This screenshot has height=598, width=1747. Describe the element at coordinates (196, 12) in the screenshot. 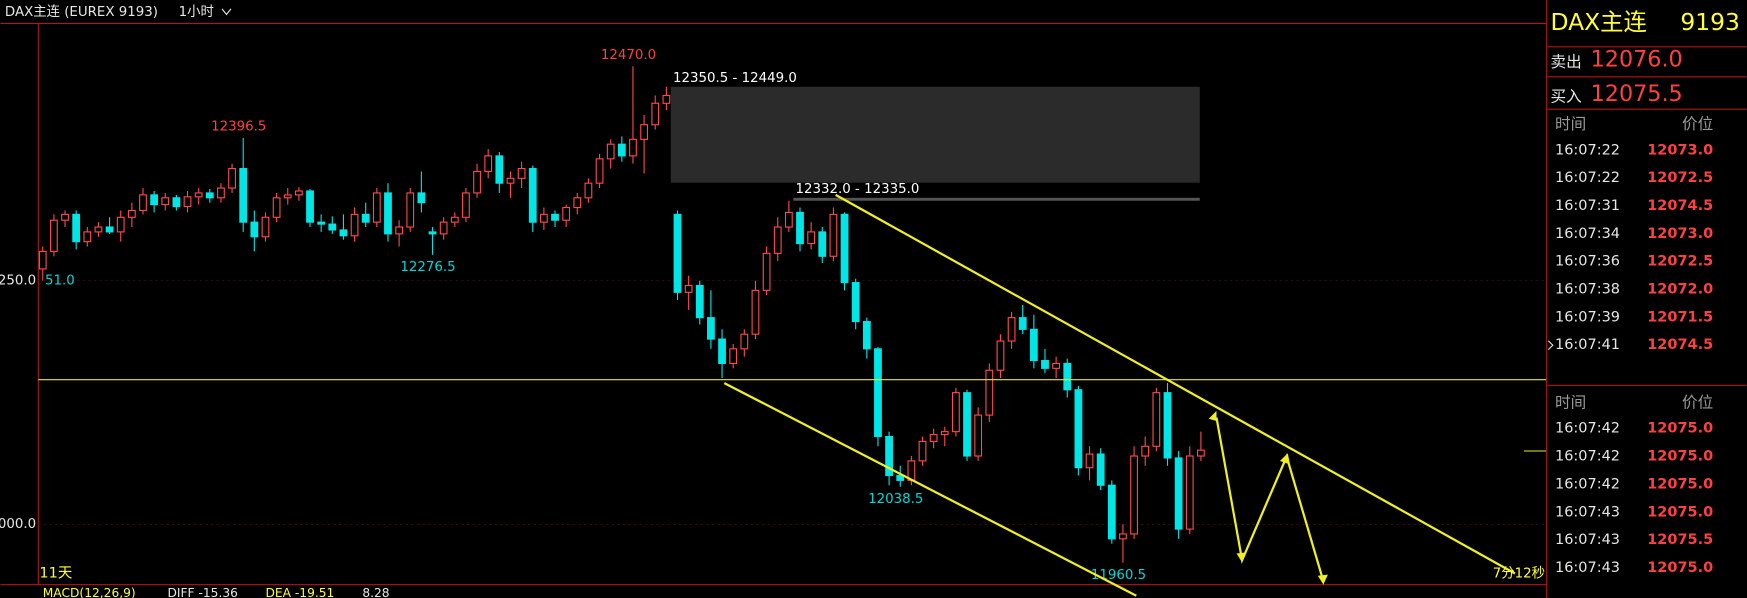

I see `period-selector: 1小时` at that location.